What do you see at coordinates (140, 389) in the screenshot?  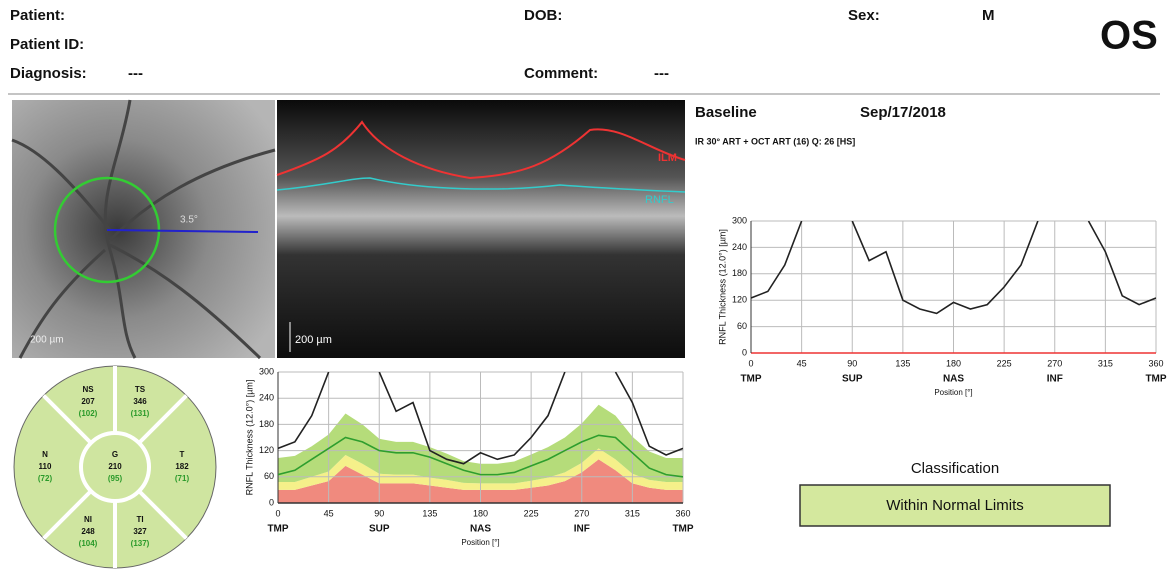 I see `sector-label: TS` at bounding box center [140, 389].